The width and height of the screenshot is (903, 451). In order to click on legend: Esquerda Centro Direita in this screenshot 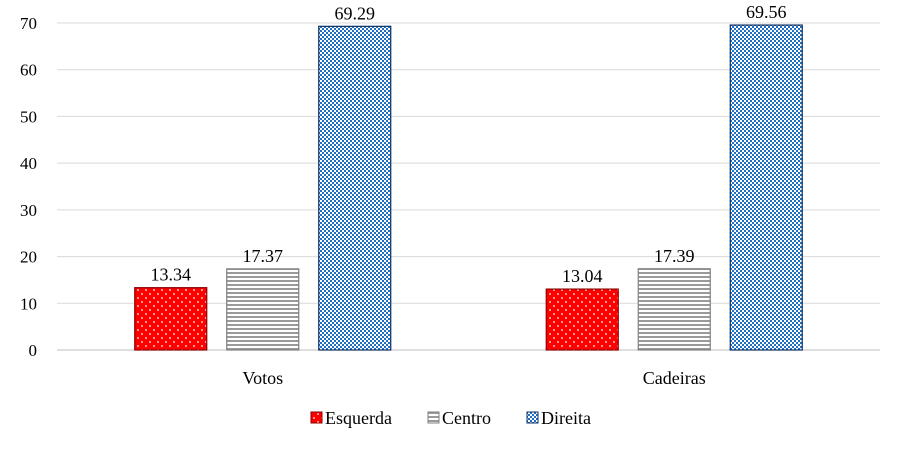, I will do `click(450, 418)`.